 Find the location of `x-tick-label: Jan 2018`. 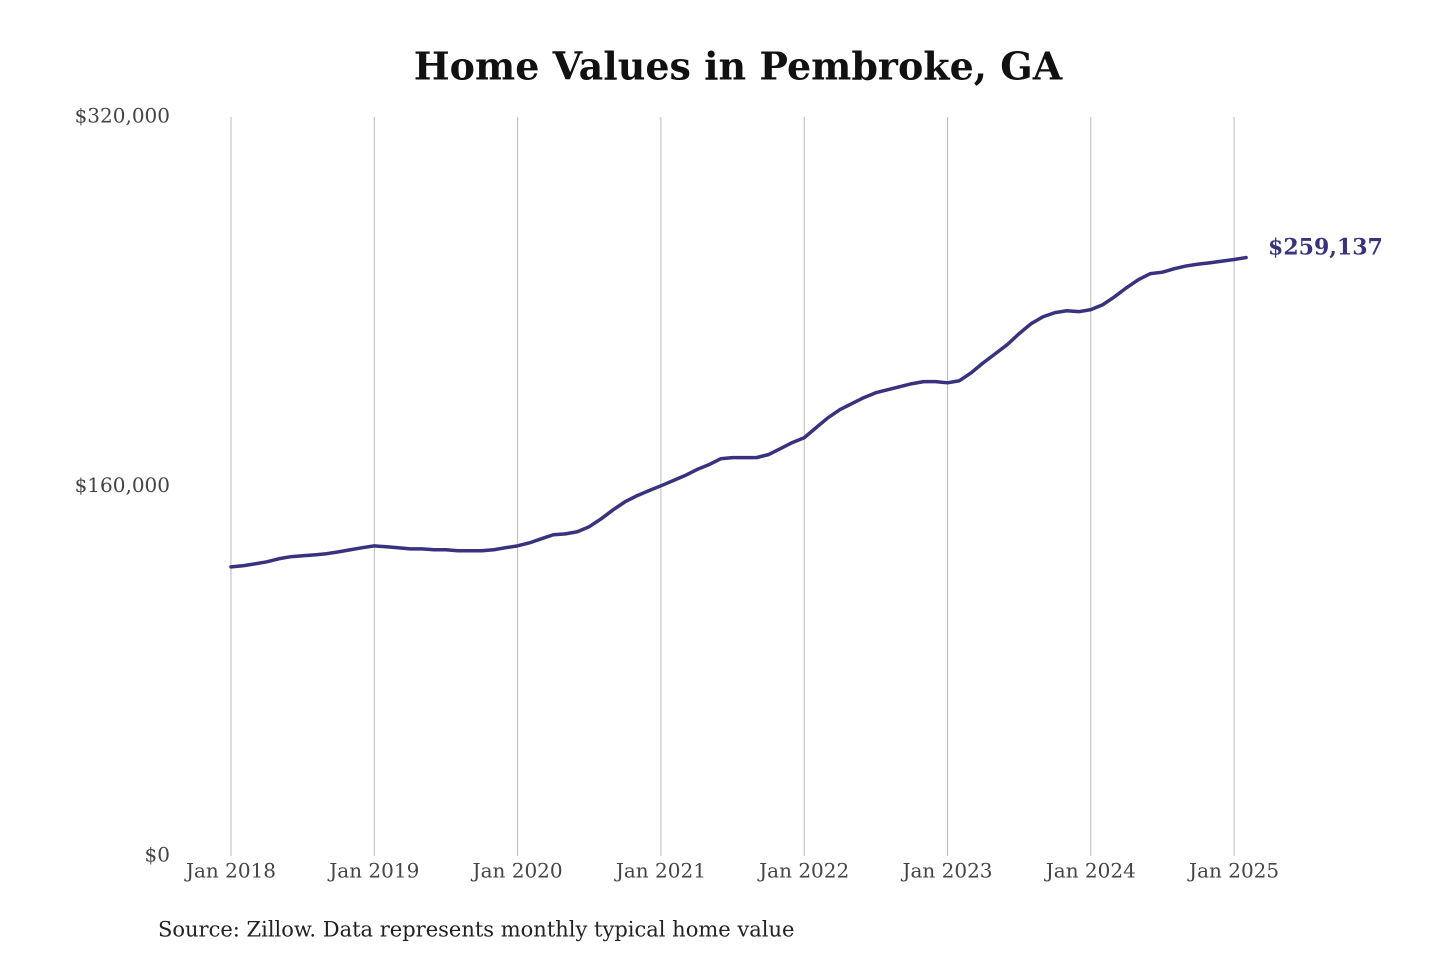

x-tick-label: Jan 2018 is located at coordinates (230, 871).